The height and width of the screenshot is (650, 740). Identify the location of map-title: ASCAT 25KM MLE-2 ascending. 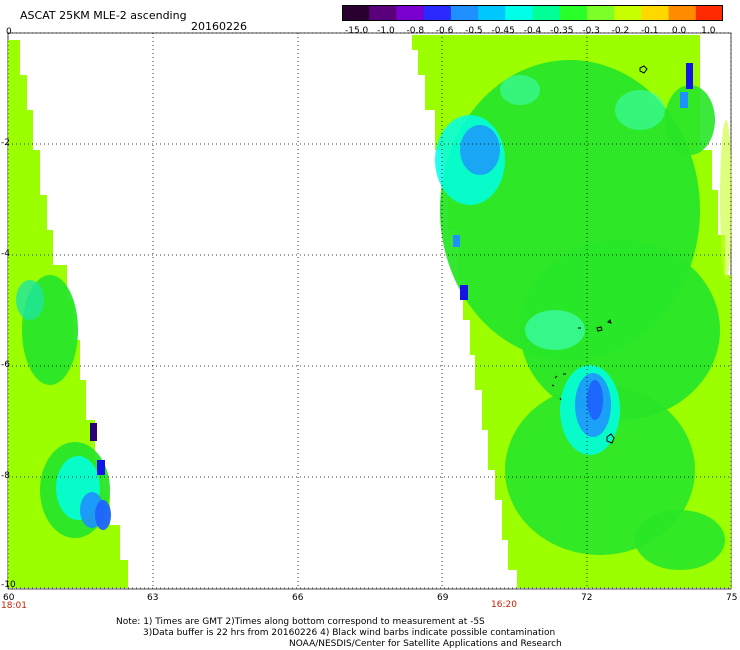
(103, 15).